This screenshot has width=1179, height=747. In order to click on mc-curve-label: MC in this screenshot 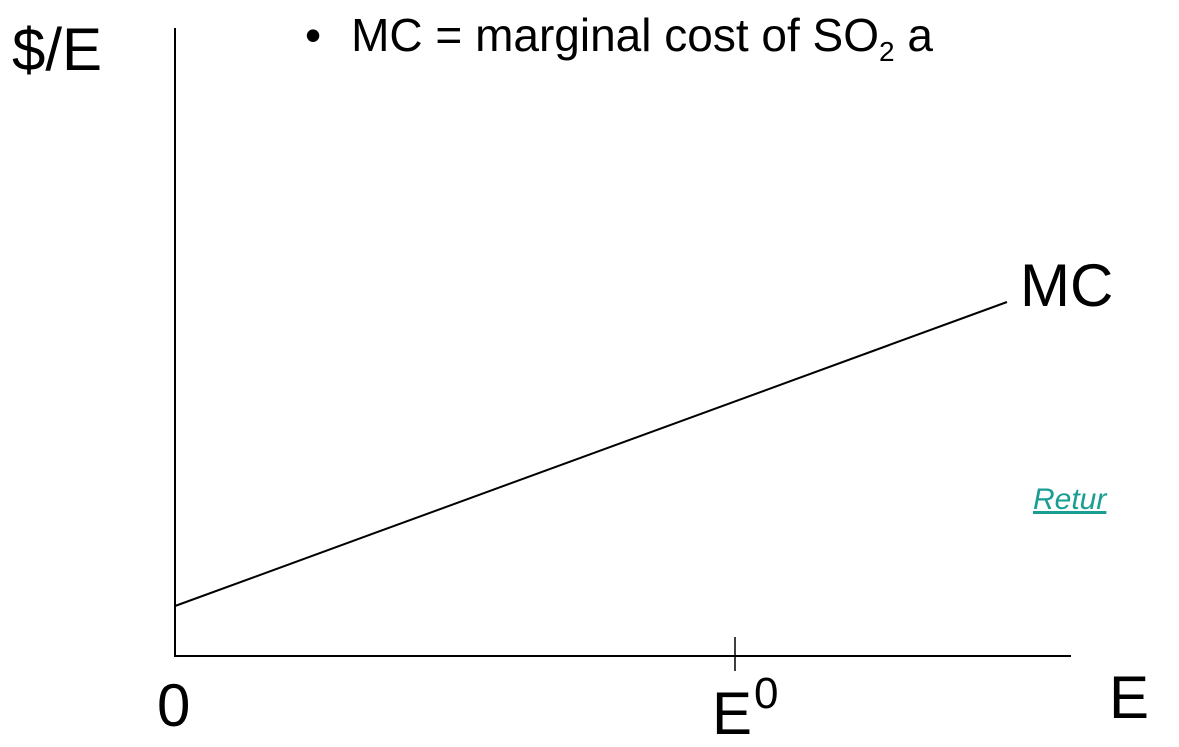, I will do `click(1067, 285)`.